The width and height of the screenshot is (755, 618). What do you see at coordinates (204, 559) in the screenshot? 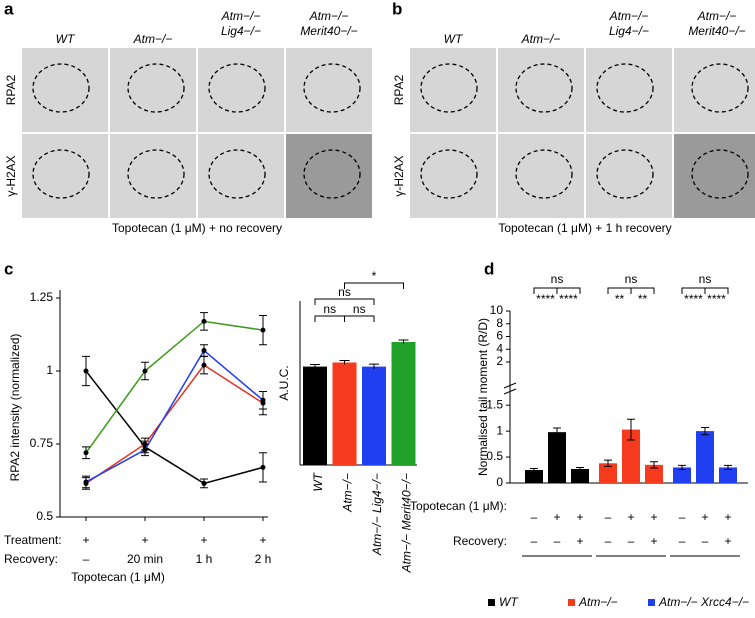
I see `x-tick-label: 1 h` at bounding box center [204, 559].